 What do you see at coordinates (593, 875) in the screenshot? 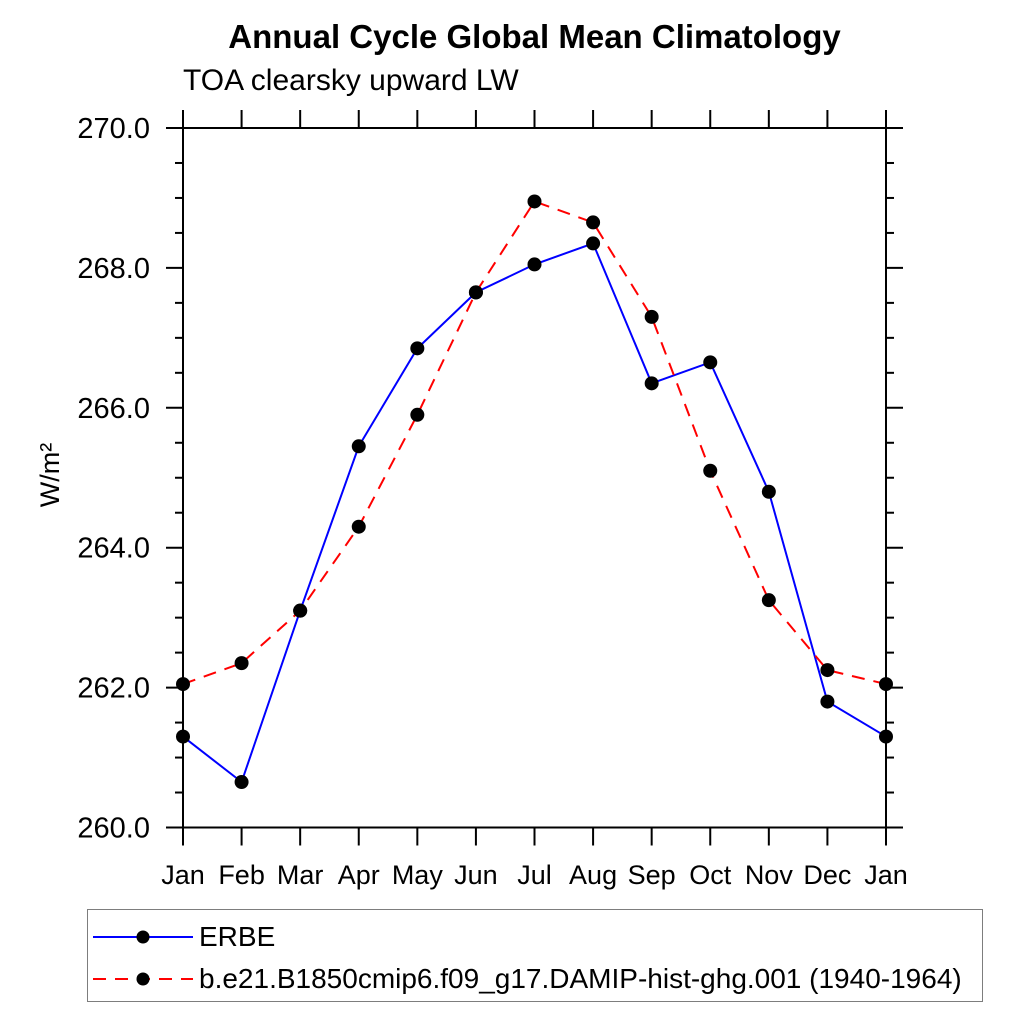
I see `x-tick-label: Aug` at bounding box center [593, 875].